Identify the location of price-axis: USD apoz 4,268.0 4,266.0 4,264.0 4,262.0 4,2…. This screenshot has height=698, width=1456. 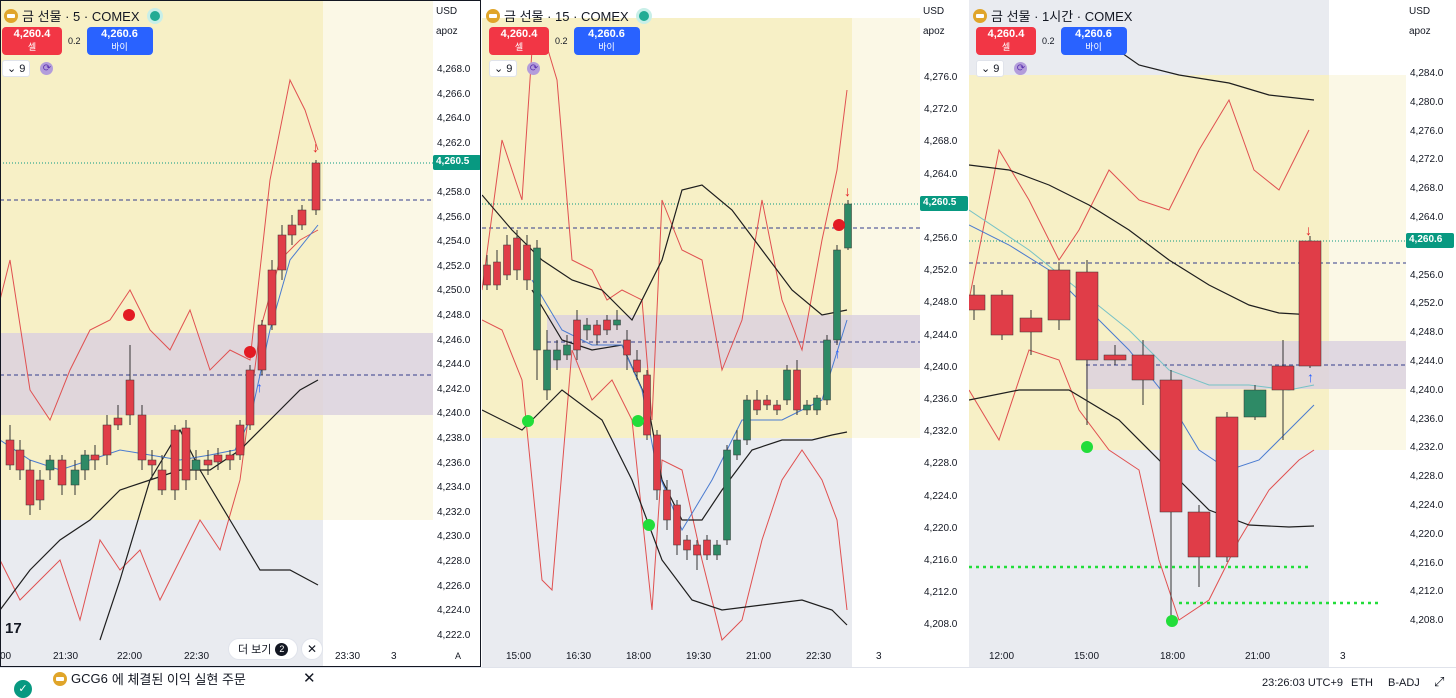
(457, 333).